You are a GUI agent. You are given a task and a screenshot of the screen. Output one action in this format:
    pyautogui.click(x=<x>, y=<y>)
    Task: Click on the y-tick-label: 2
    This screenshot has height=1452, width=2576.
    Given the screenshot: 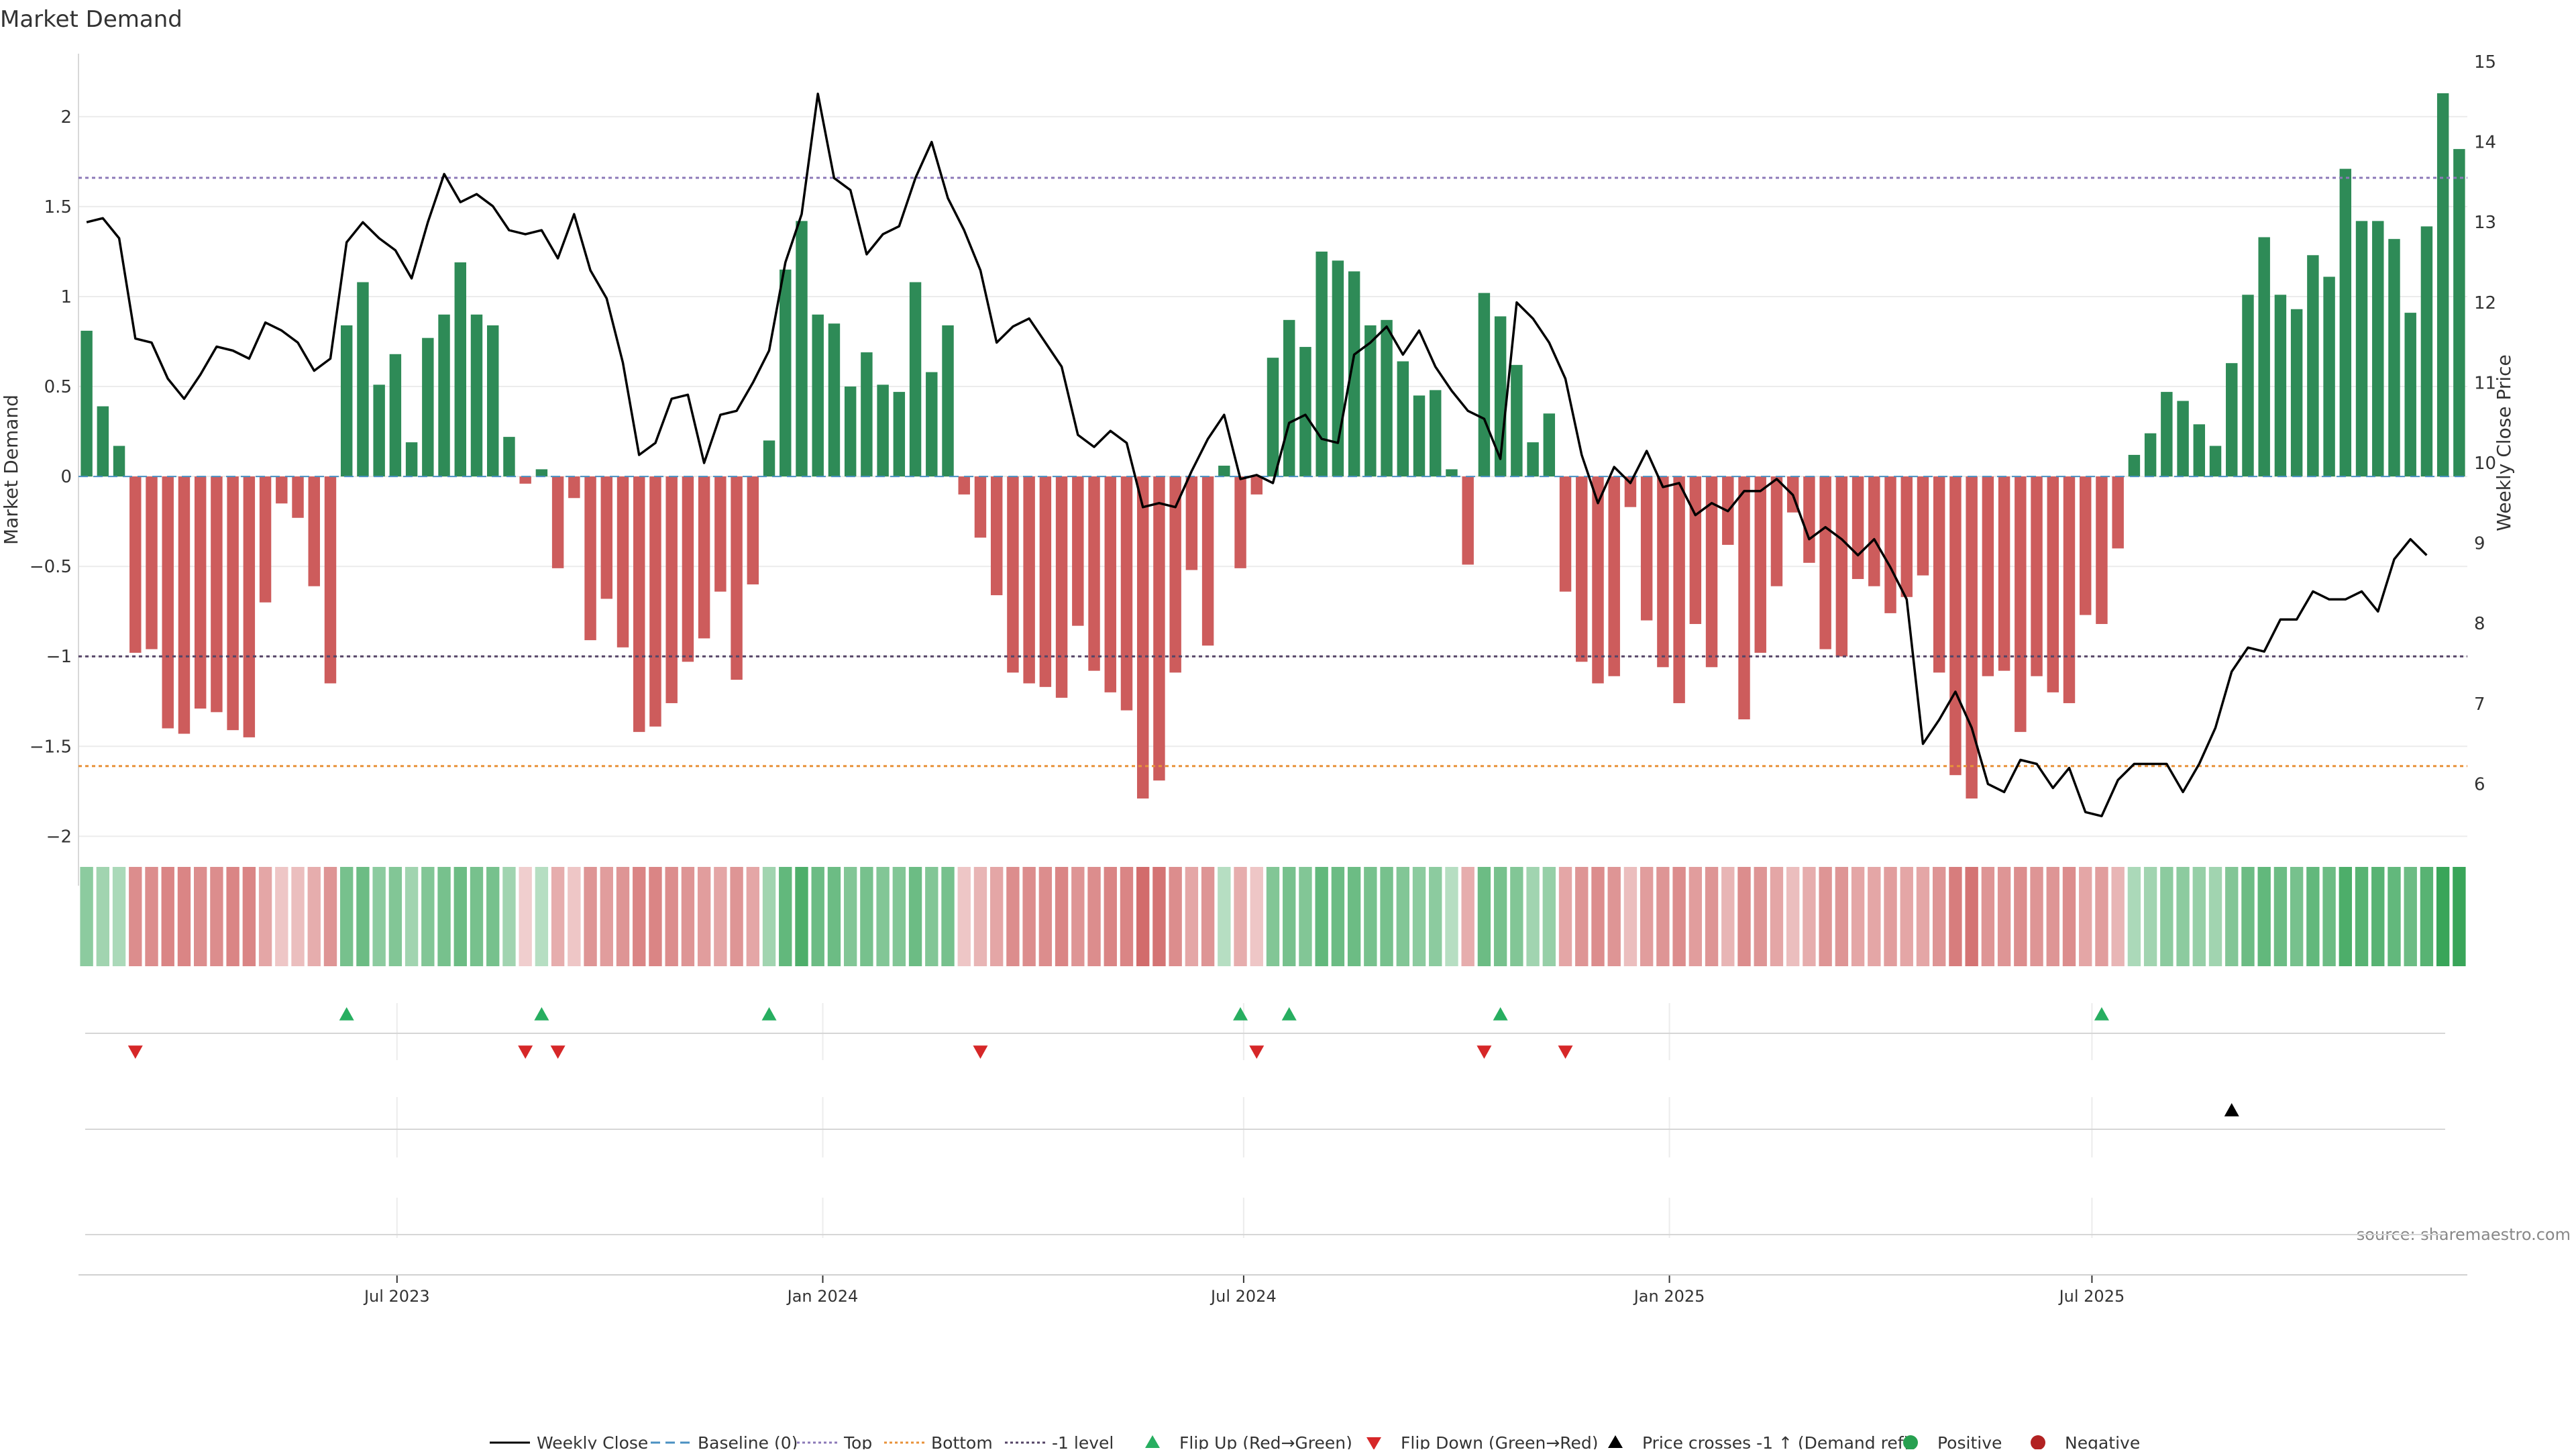 What is the action you would take?
    pyautogui.click(x=66, y=117)
    